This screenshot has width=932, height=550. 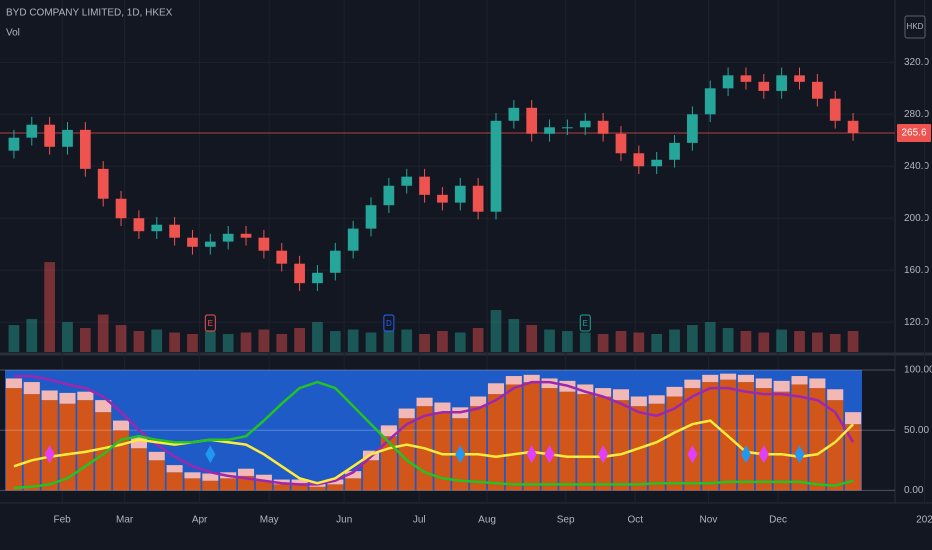 What do you see at coordinates (344, 520) in the screenshot?
I see `x-tick-label: Jun` at bounding box center [344, 520].